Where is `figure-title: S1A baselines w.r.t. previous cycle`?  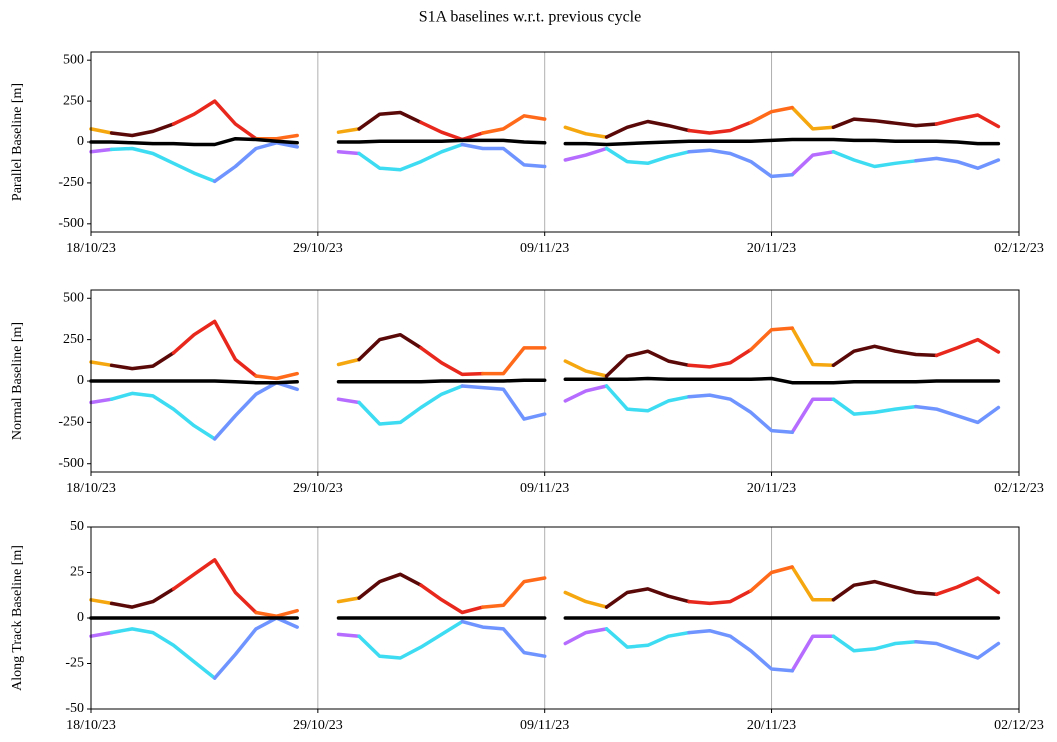 figure-title: S1A baselines w.r.t. previous cycle is located at coordinates (530, 17).